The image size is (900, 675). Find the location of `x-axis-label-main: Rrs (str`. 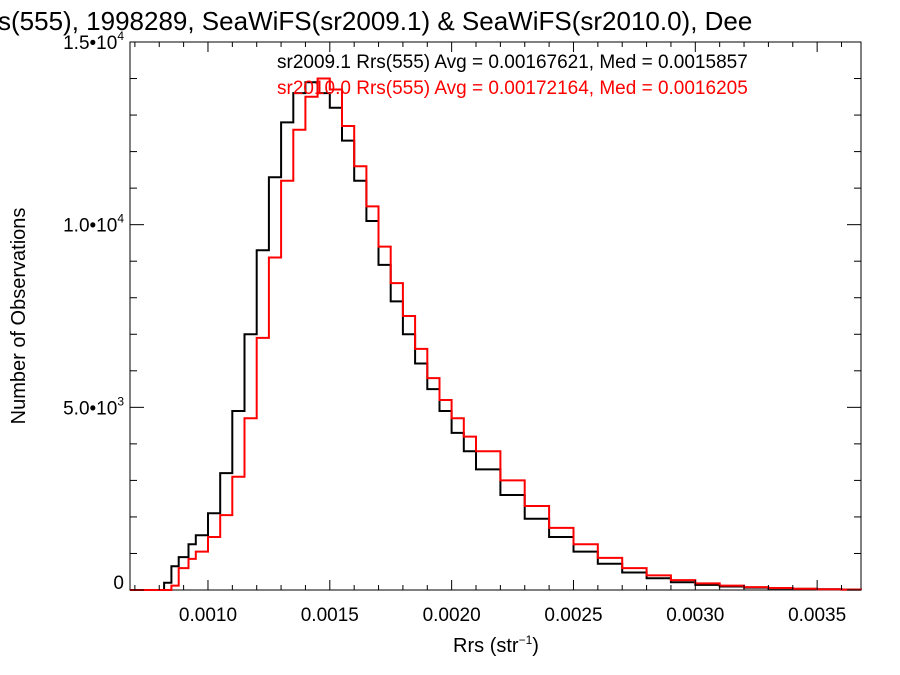

x-axis-label-main: Rrs (str is located at coordinates (486, 646).